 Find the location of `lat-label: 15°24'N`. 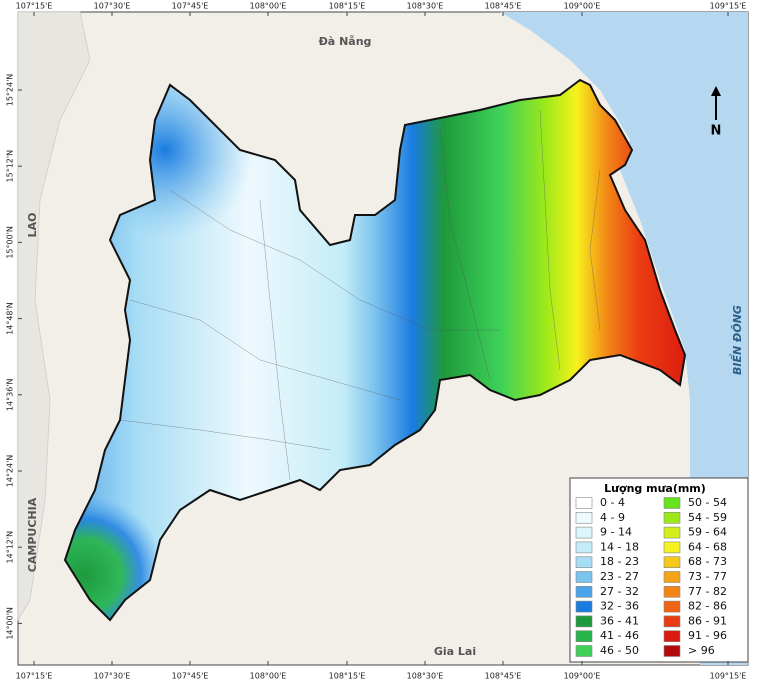

lat-label: 15°24'N is located at coordinates (10, 90).